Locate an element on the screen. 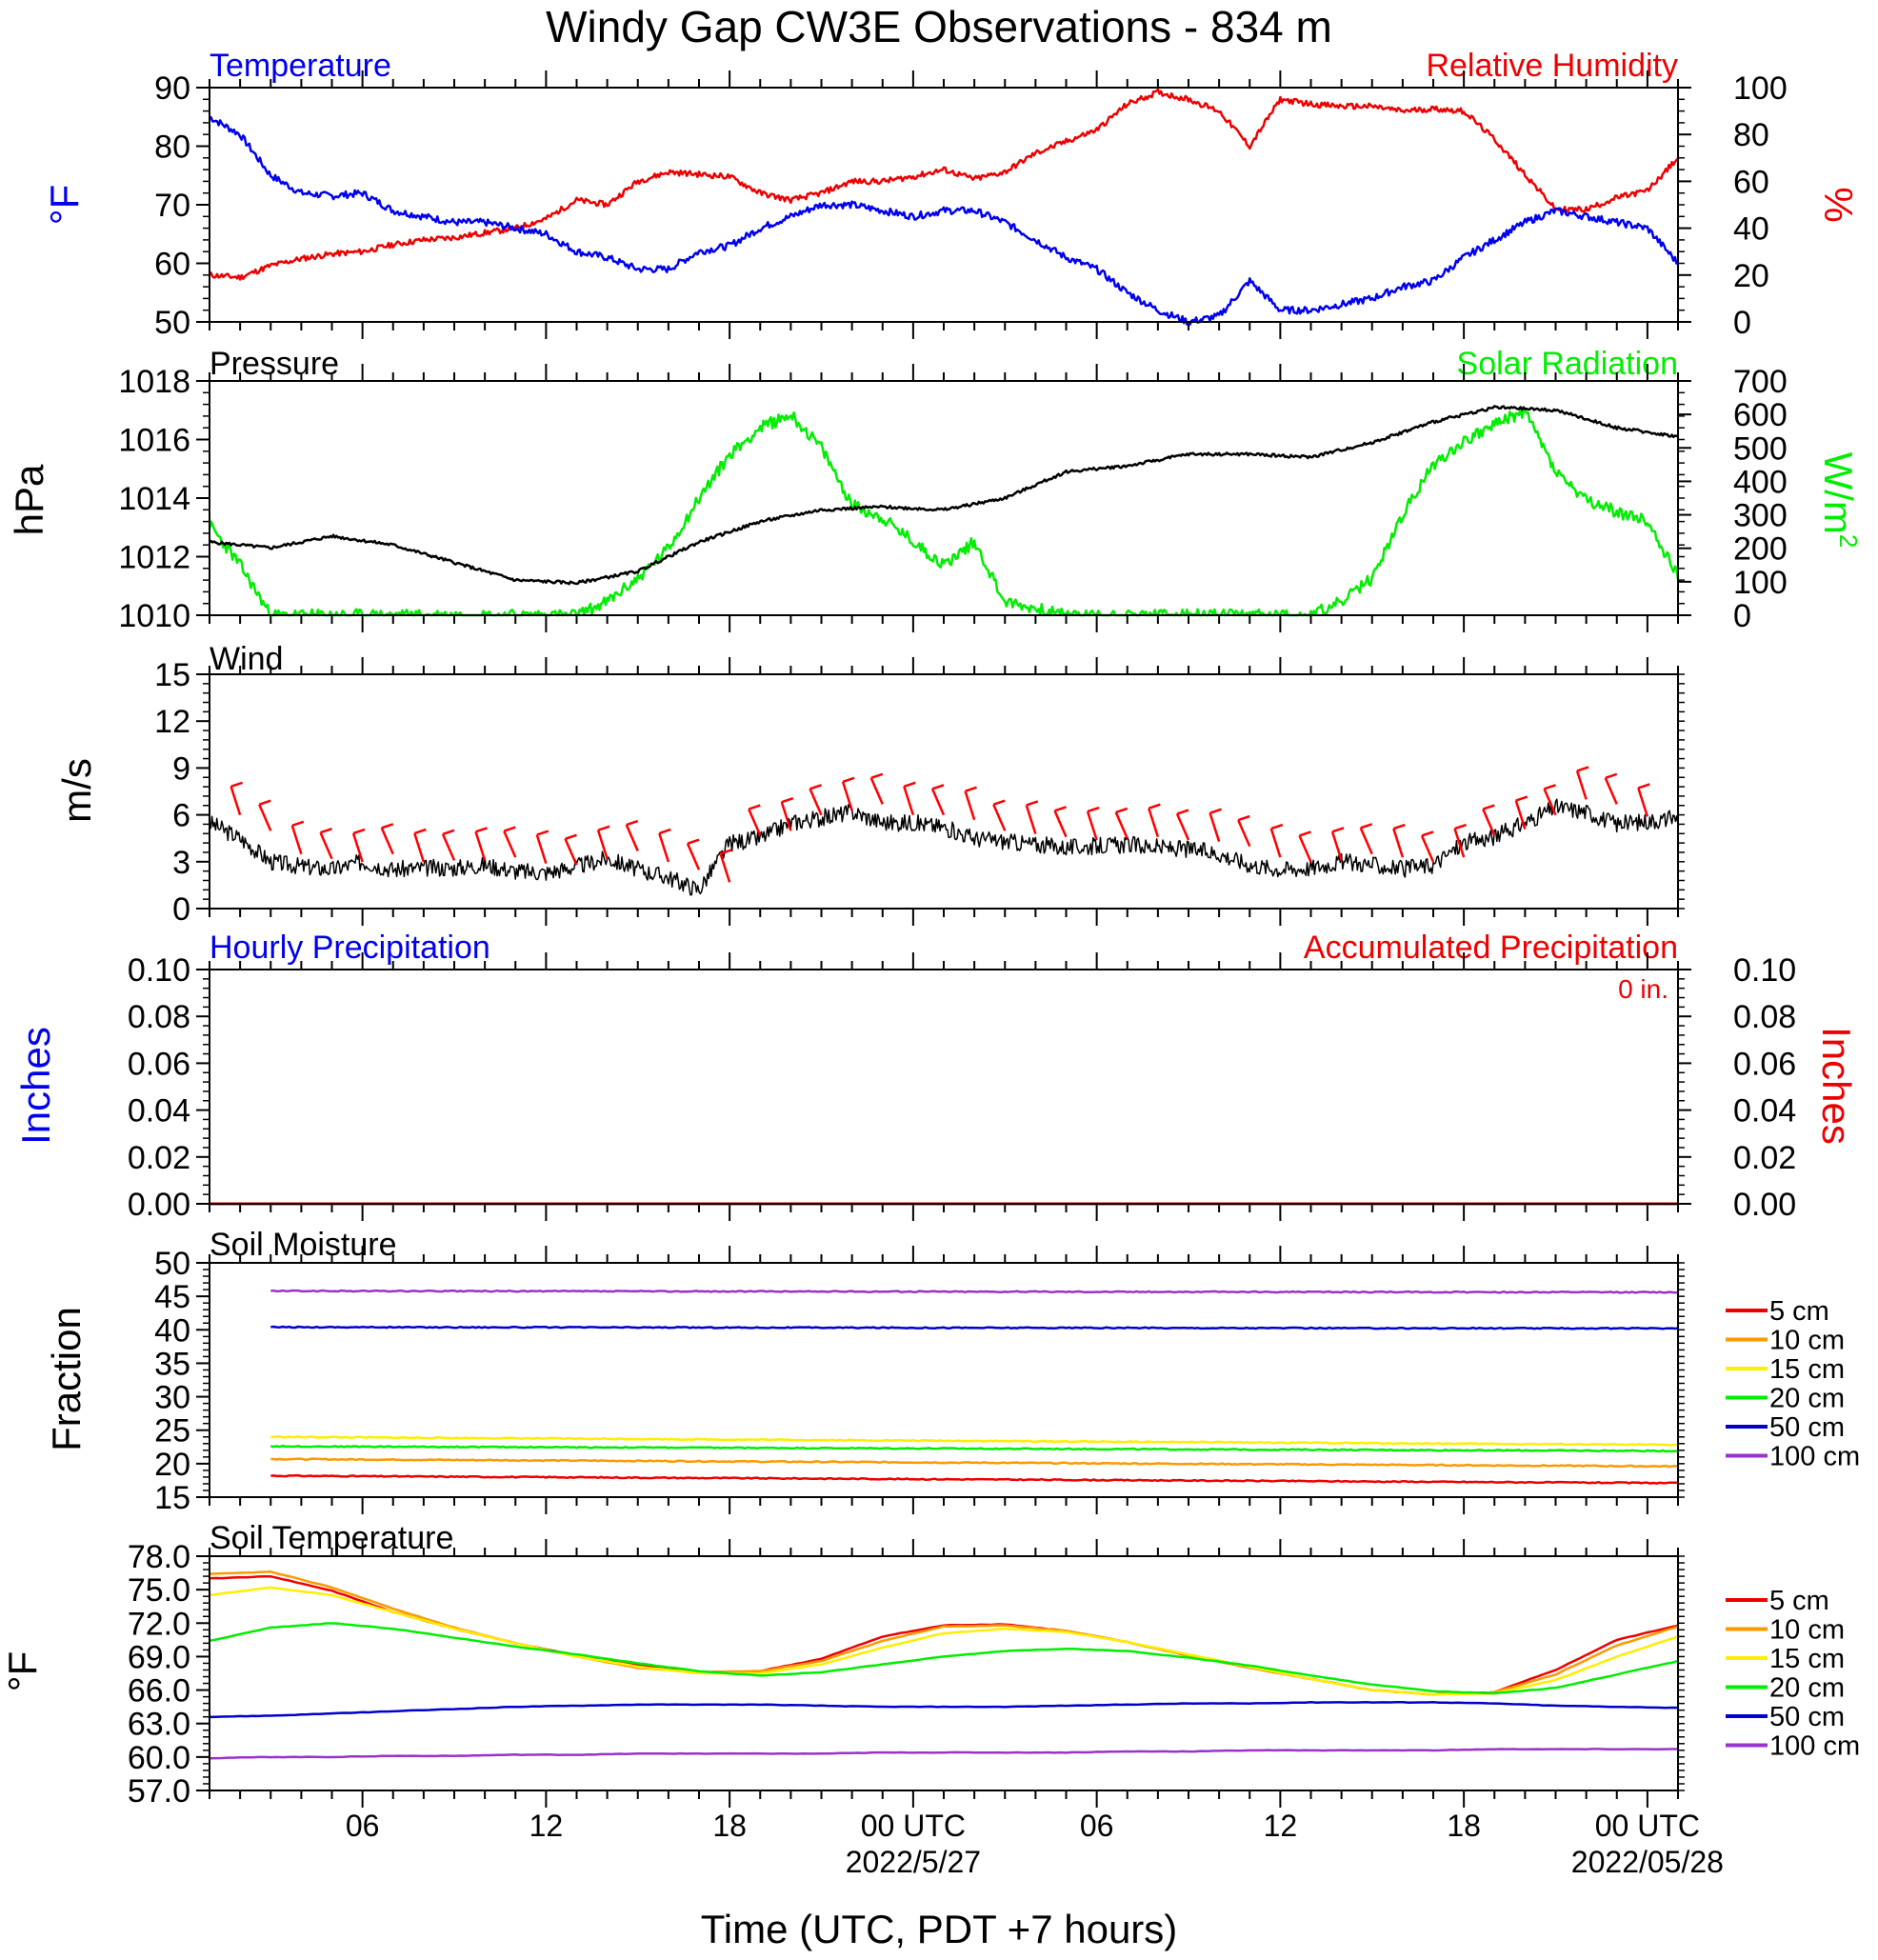  hourly-precip-axis-tick-label: 0.00 is located at coordinates (159, 1205).